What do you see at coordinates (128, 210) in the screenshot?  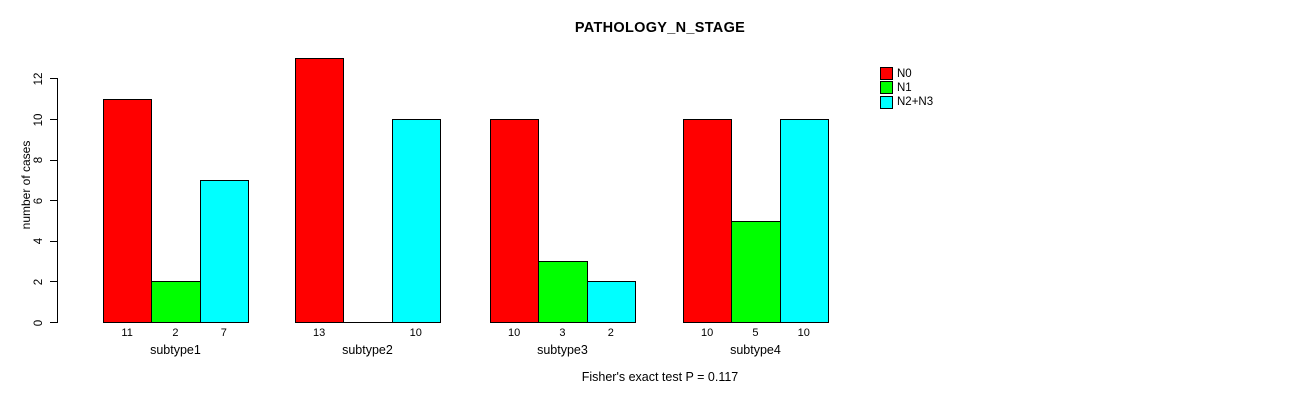 I see `bar-n0-subtype1` at bounding box center [128, 210].